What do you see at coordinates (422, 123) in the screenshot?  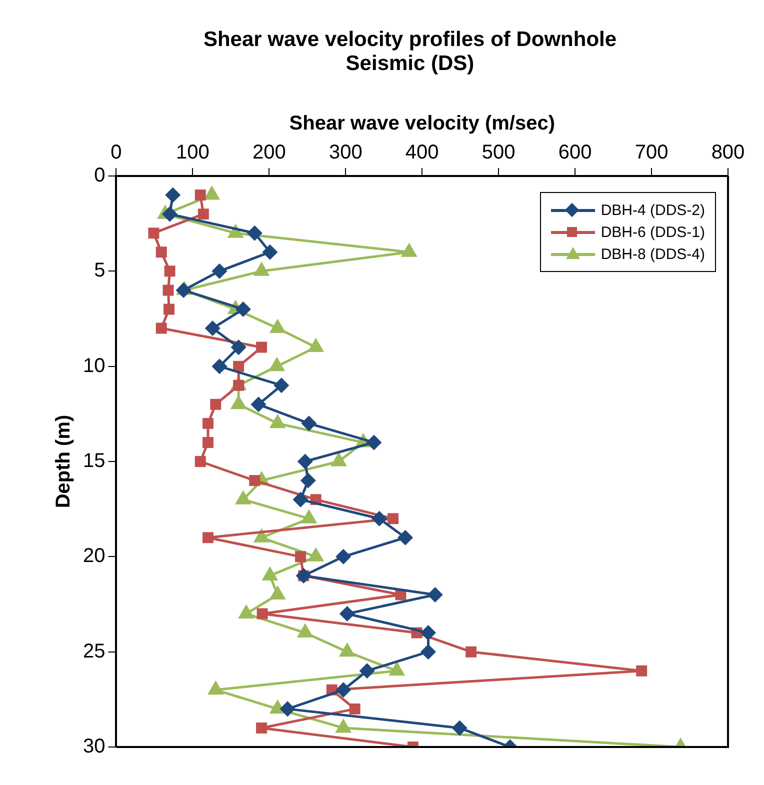 I see `x-axis-title: Shear wave velocity (m/sec)` at bounding box center [422, 123].